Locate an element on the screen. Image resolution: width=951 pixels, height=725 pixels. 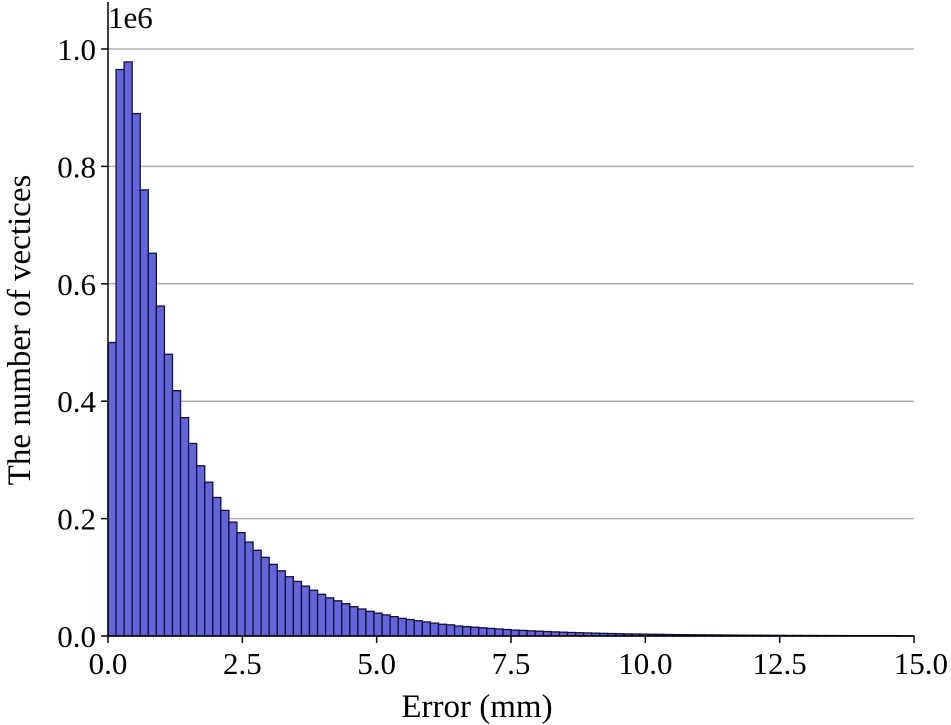
x-tick-label: 12.5 is located at coordinates (780, 663).